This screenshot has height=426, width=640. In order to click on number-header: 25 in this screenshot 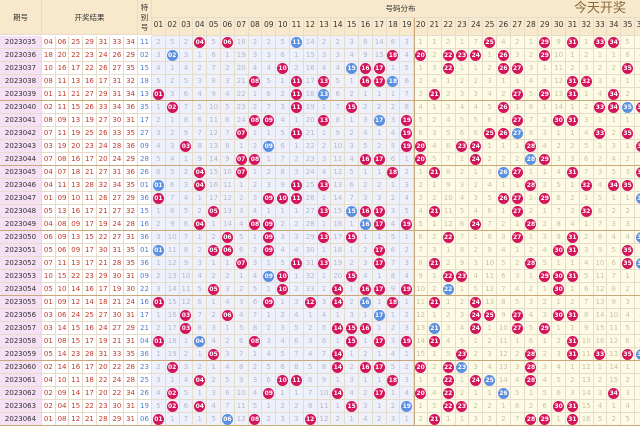, I will do `click(490, 27)`.